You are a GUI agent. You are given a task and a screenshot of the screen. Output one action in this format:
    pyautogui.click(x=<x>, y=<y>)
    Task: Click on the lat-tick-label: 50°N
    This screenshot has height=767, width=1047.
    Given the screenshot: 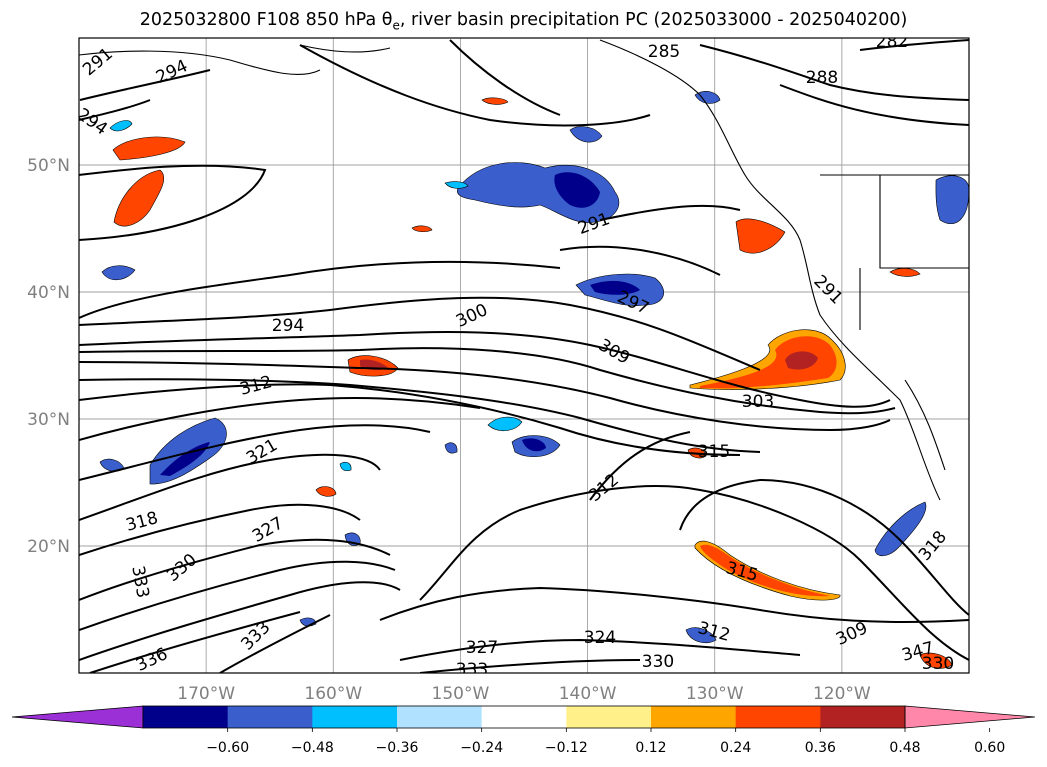 What is the action you would take?
    pyautogui.click(x=48, y=166)
    